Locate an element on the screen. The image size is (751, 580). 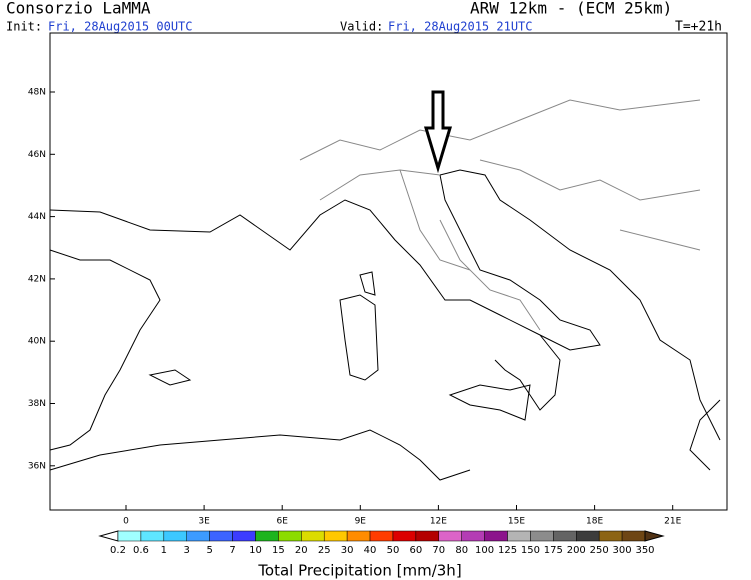
lat-label: 44N is located at coordinates (37, 217).